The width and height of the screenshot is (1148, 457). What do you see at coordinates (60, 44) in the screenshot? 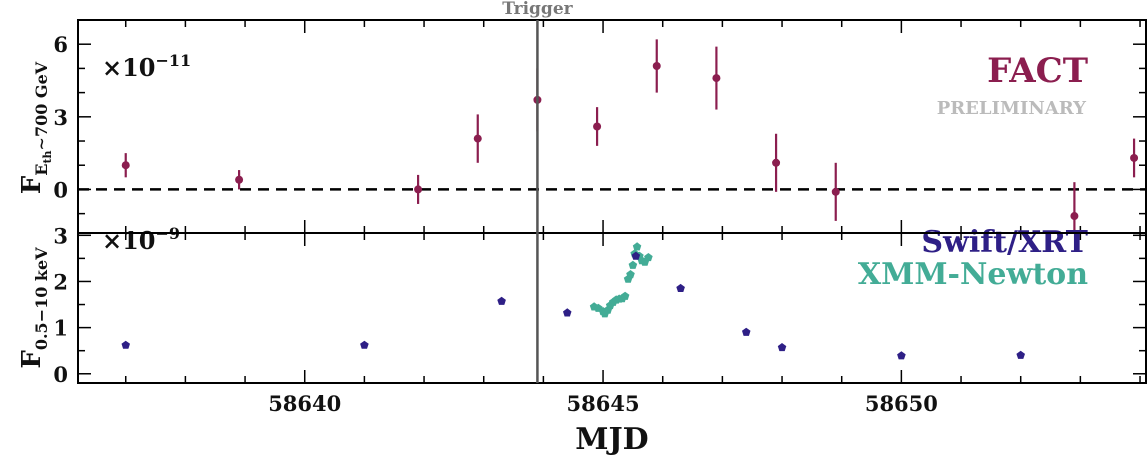
I see `y-tick-label: 6` at bounding box center [60, 44].